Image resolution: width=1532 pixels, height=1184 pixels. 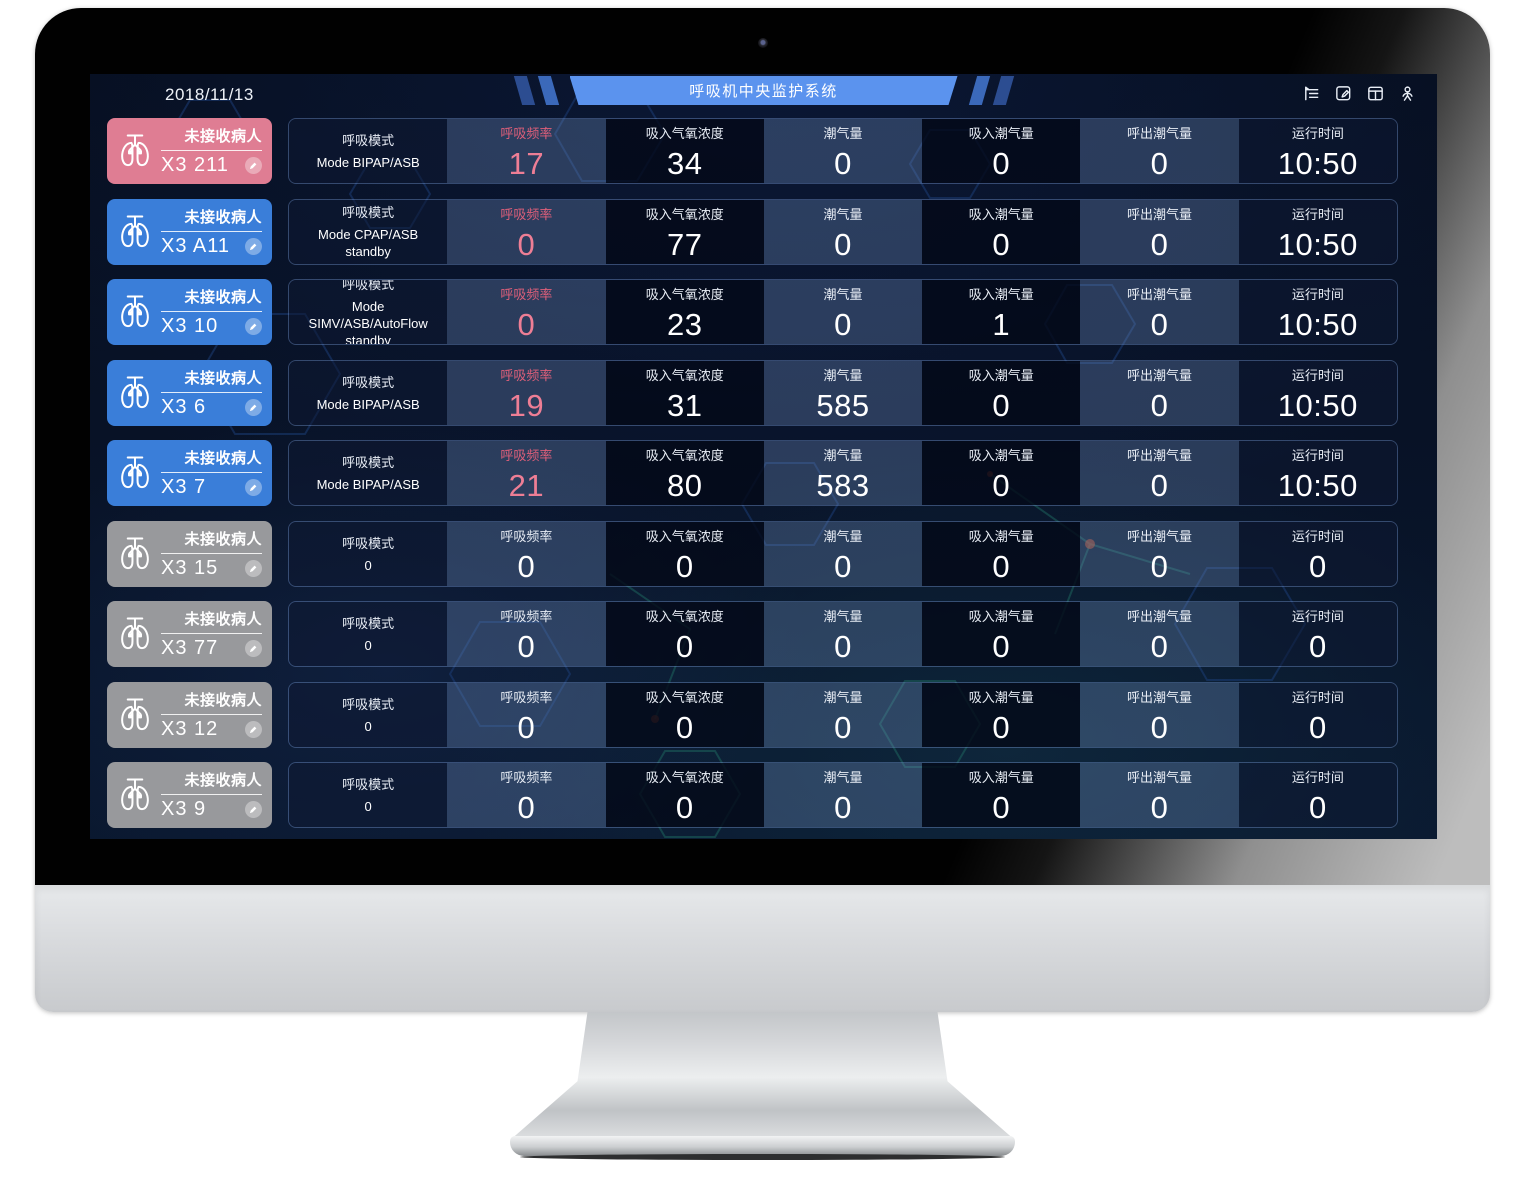 I want to click on ventilator-lungs-icon, so click(x=135, y=554).